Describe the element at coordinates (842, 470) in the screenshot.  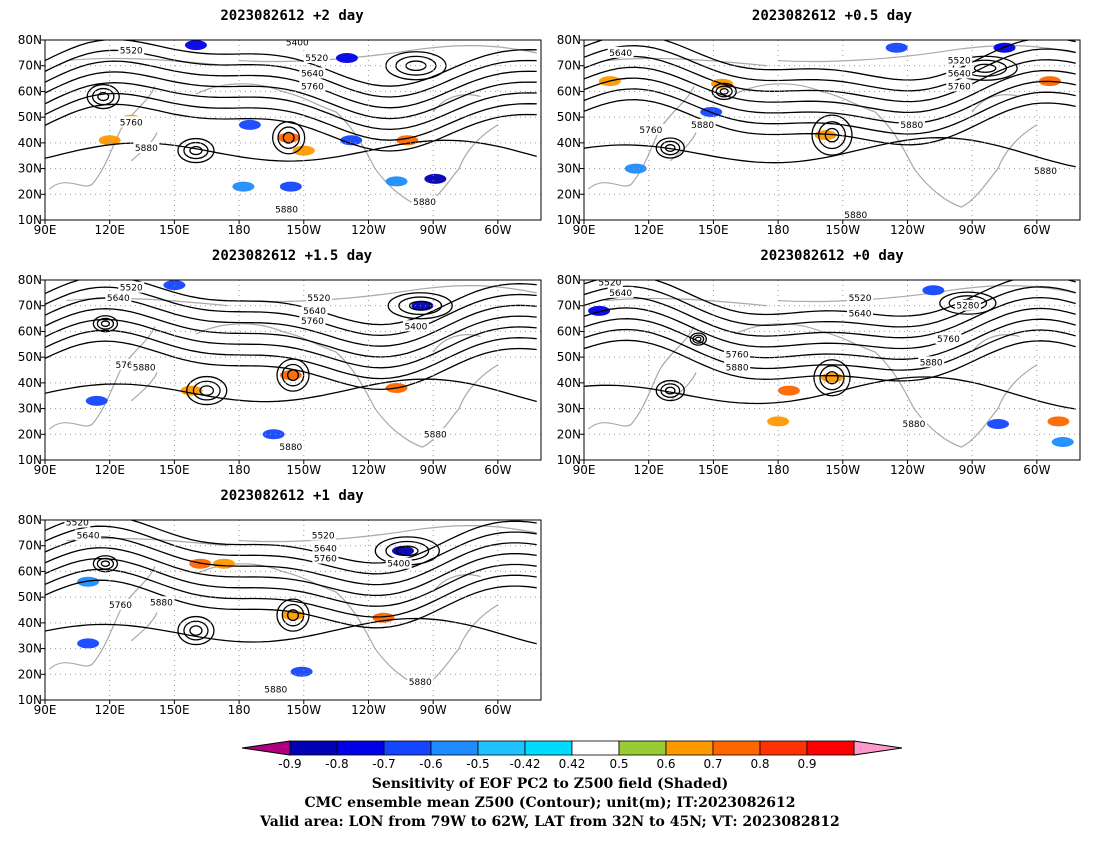
I see `x-tick-label: 150W` at that location.